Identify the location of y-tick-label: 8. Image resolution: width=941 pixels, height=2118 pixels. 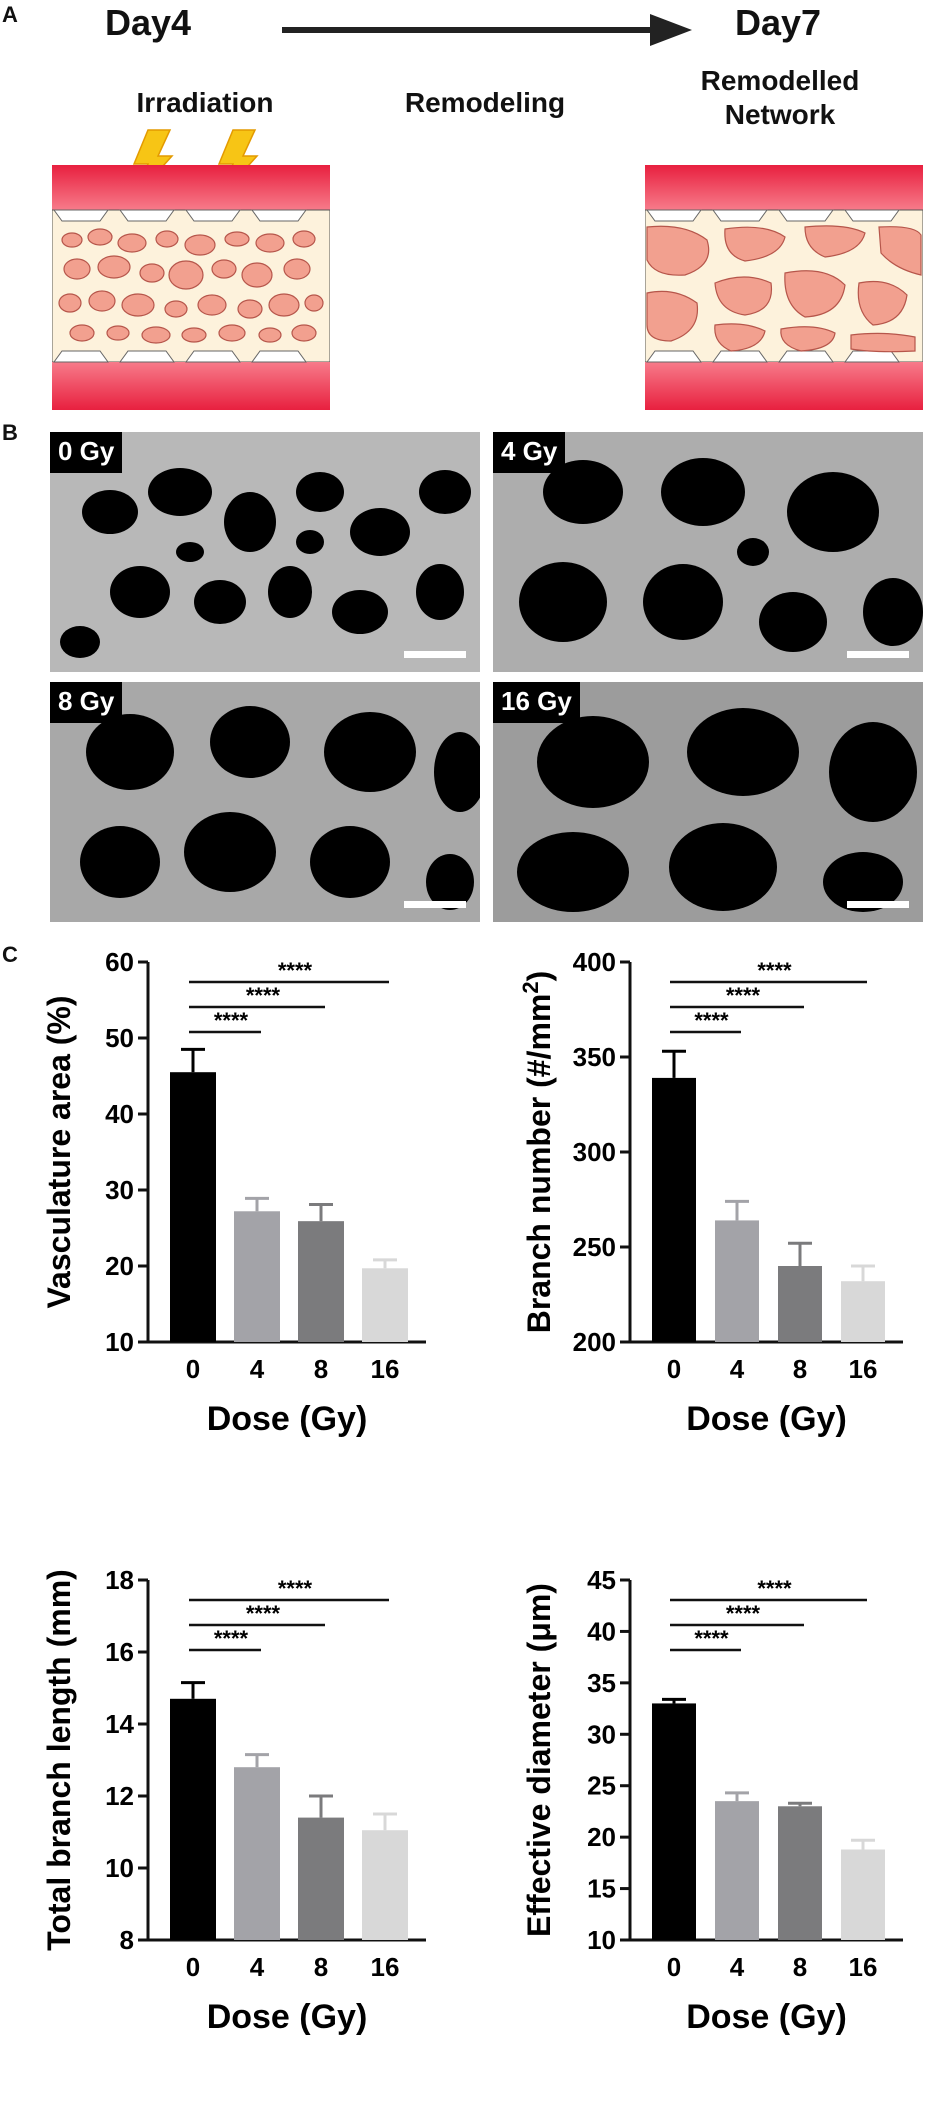
(127, 1940).